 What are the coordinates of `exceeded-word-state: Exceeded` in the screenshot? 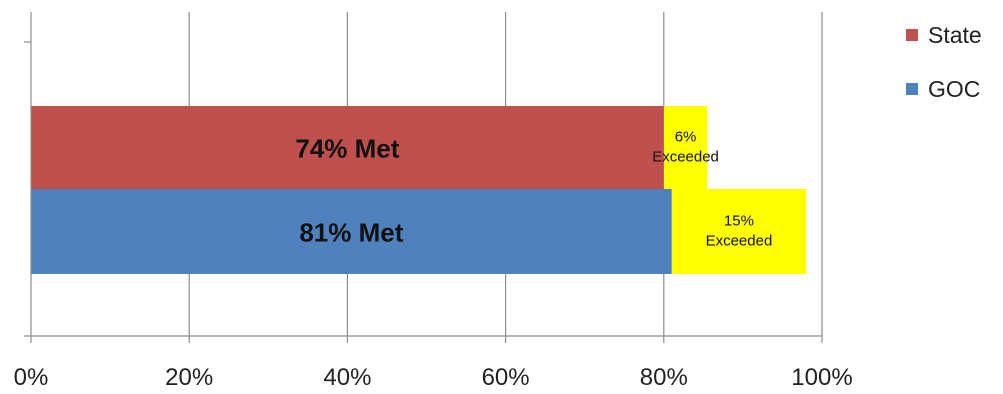 It's located at (685, 157).